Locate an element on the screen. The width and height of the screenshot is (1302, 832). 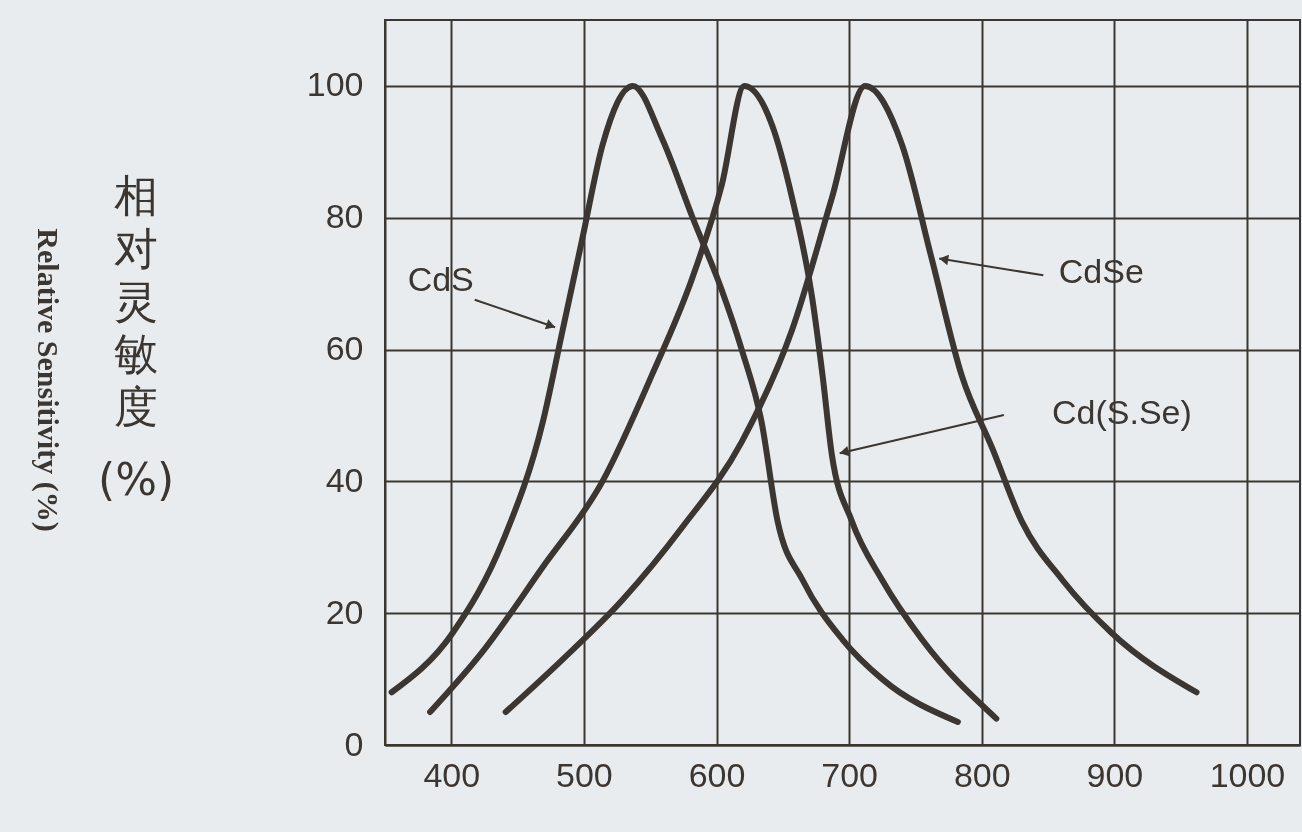
y-tick-label: 40 is located at coordinates (344, 479).